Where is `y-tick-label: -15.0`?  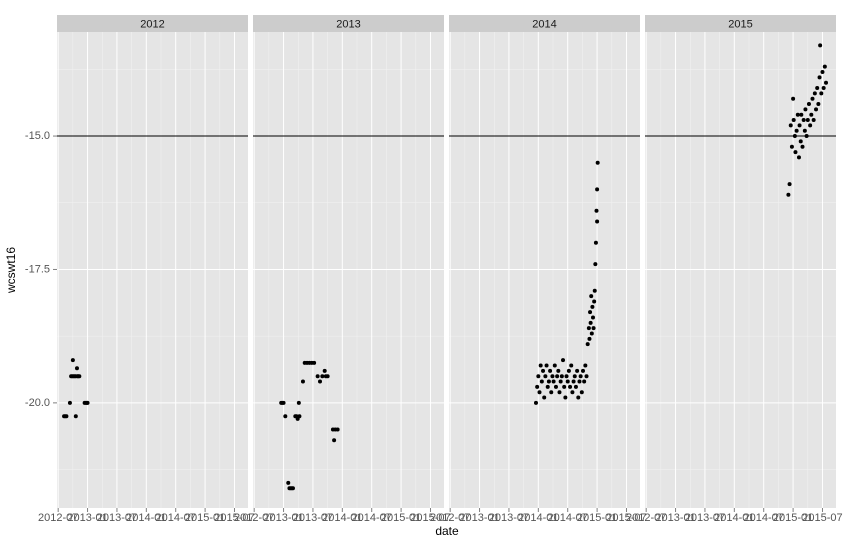
y-tick-label: -15.0 is located at coordinates (37, 136).